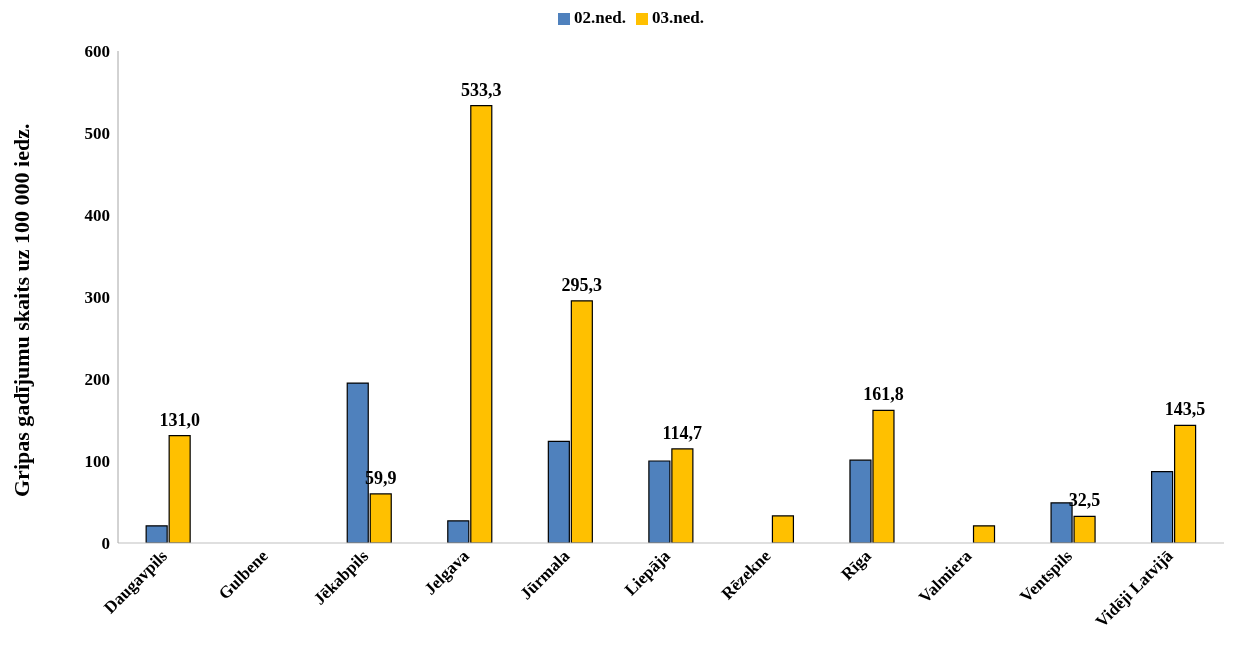  What do you see at coordinates (856, 565) in the screenshot?
I see `x-tick-label: Rīga` at bounding box center [856, 565].